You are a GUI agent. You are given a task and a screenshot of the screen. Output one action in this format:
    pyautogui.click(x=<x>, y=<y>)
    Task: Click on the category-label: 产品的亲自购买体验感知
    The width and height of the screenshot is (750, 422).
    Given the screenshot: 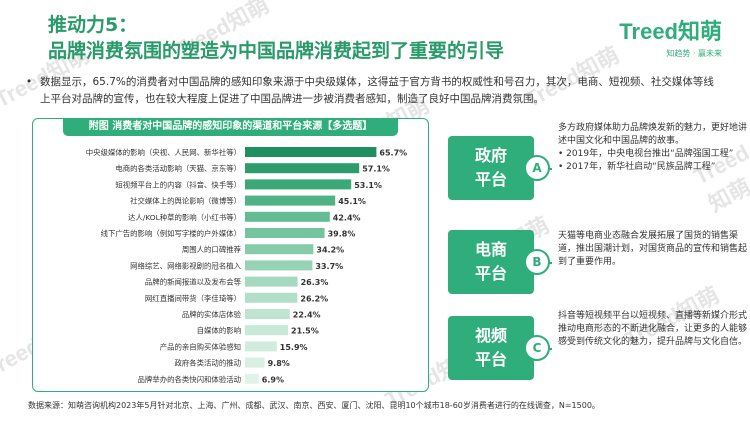 What is the action you would take?
    pyautogui.click(x=200, y=346)
    